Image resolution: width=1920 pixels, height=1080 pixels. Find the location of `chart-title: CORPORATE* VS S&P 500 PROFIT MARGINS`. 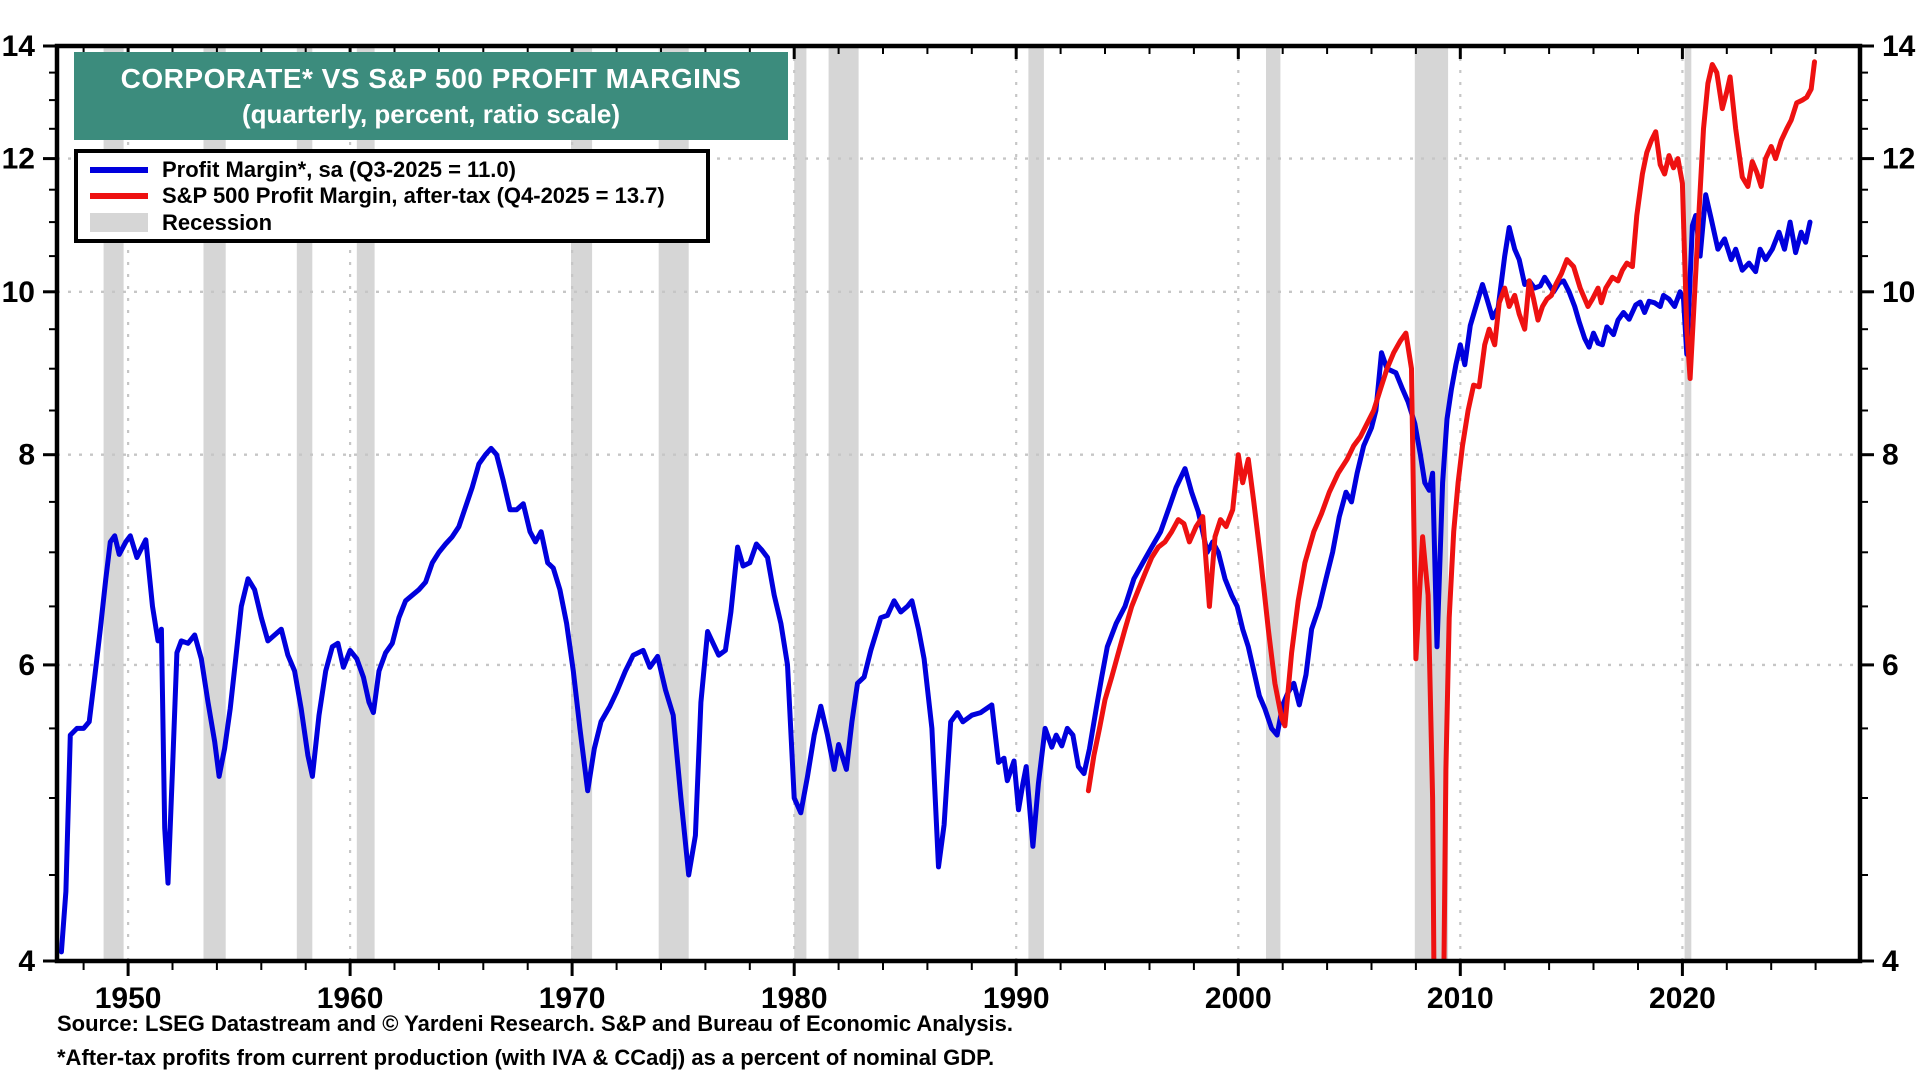

chart-title: CORPORATE* VS S&P 500 PROFIT MARGINS is located at coordinates (431, 78).